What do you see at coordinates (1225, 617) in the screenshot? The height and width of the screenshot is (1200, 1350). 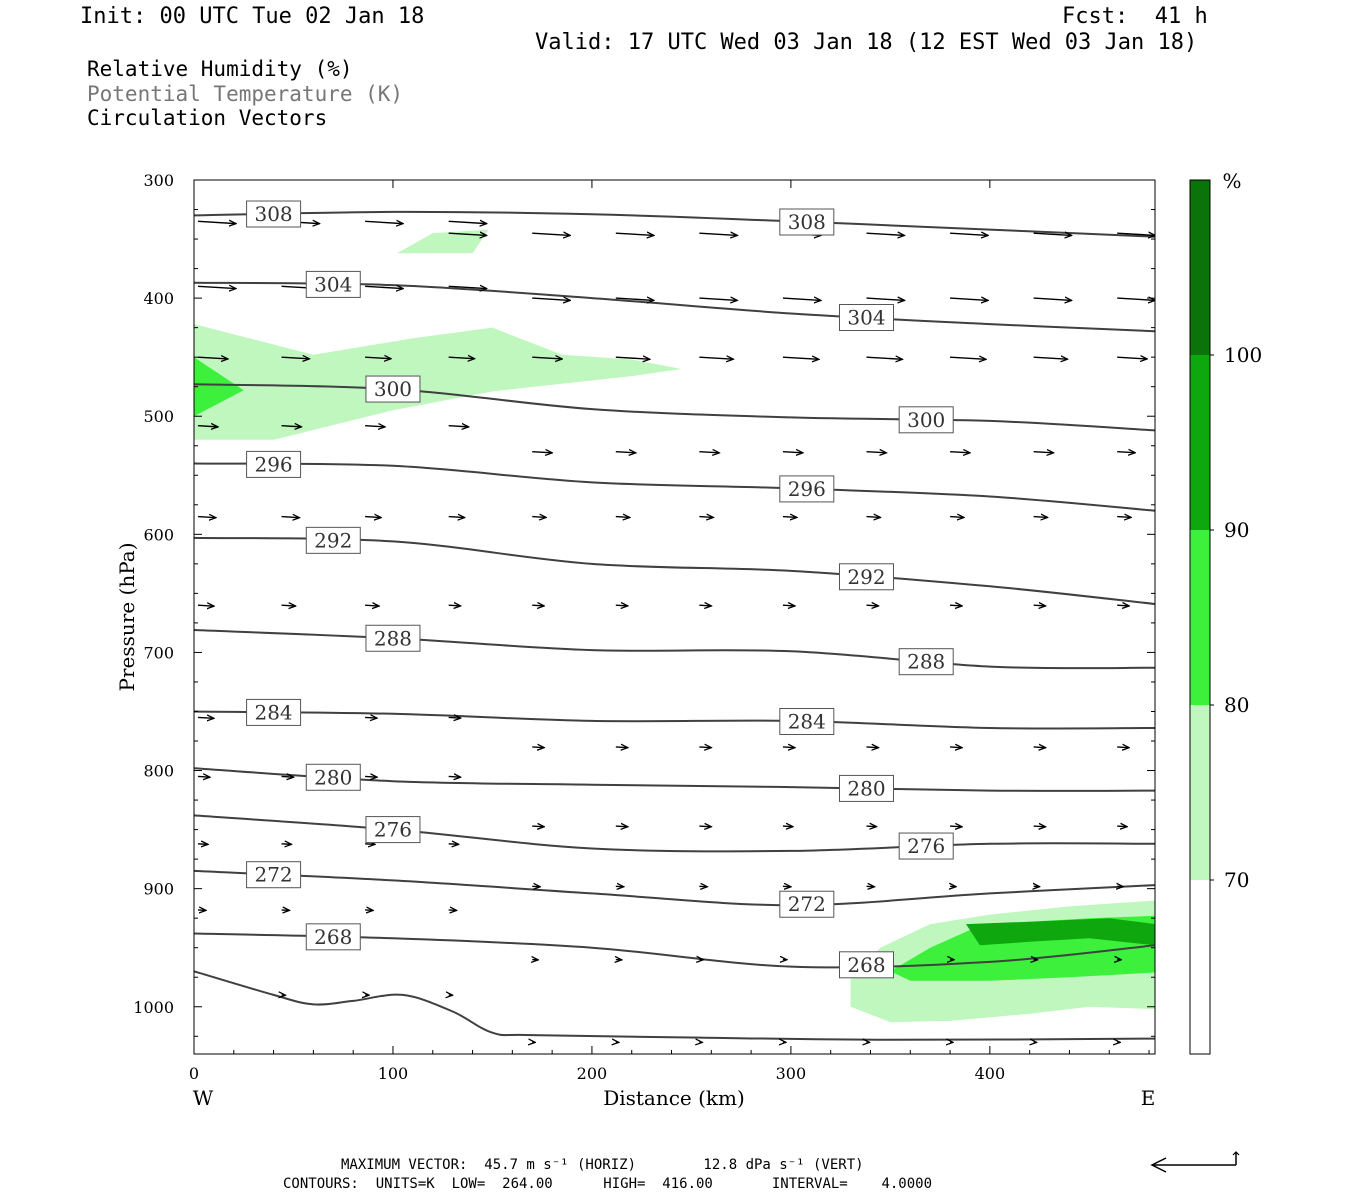 I see `colorbar: 100 90 80 70` at bounding box center [1225, 617].